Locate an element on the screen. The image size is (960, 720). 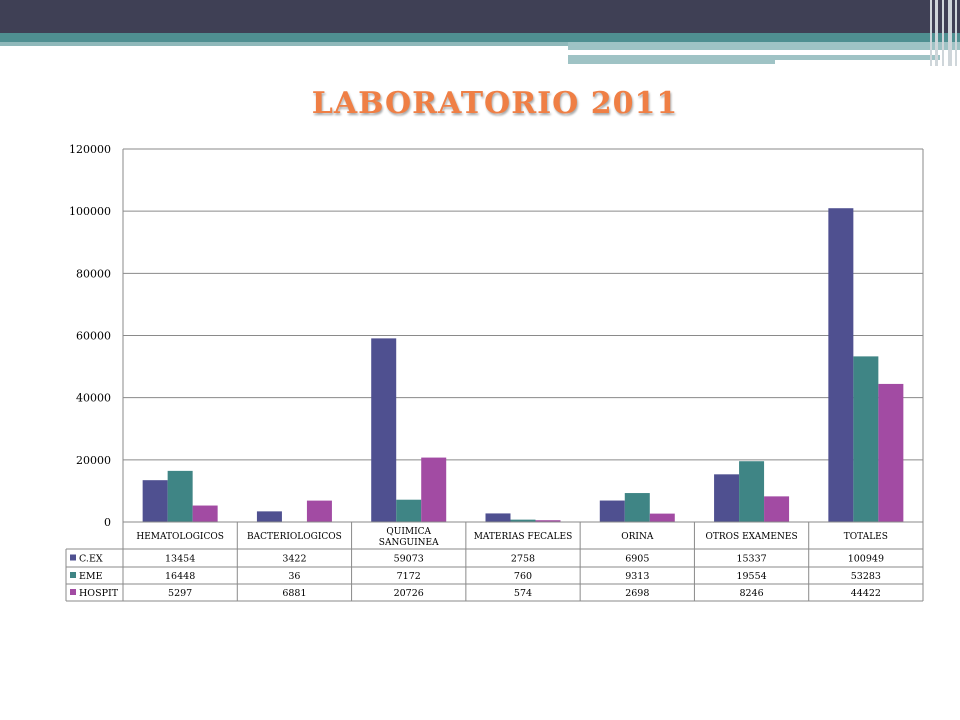
y-tick-label: 40000 is located at coordinates (93, 398).